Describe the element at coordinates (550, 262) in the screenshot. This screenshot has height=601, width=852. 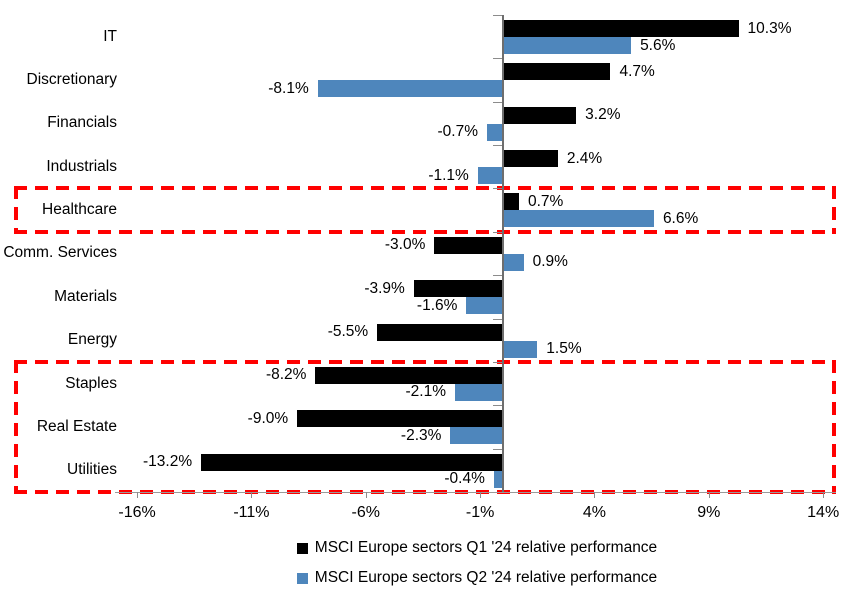
I see `value-label-comm-services-1: 0.9%` at that location.